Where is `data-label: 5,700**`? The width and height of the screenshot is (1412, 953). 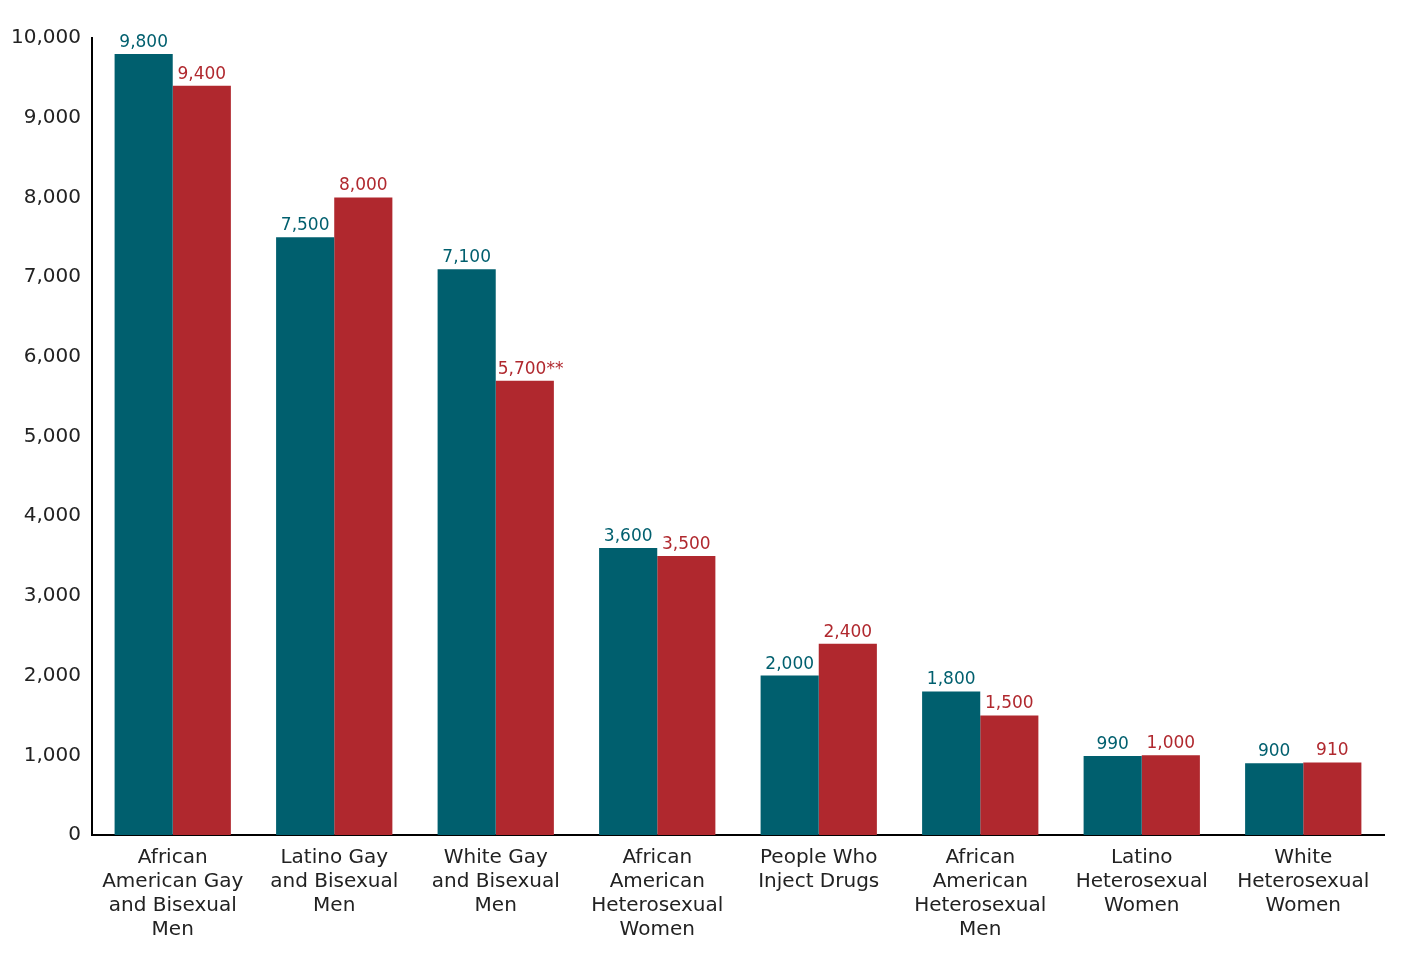 data-label: 5,700** is located at coordinates (530, 367).